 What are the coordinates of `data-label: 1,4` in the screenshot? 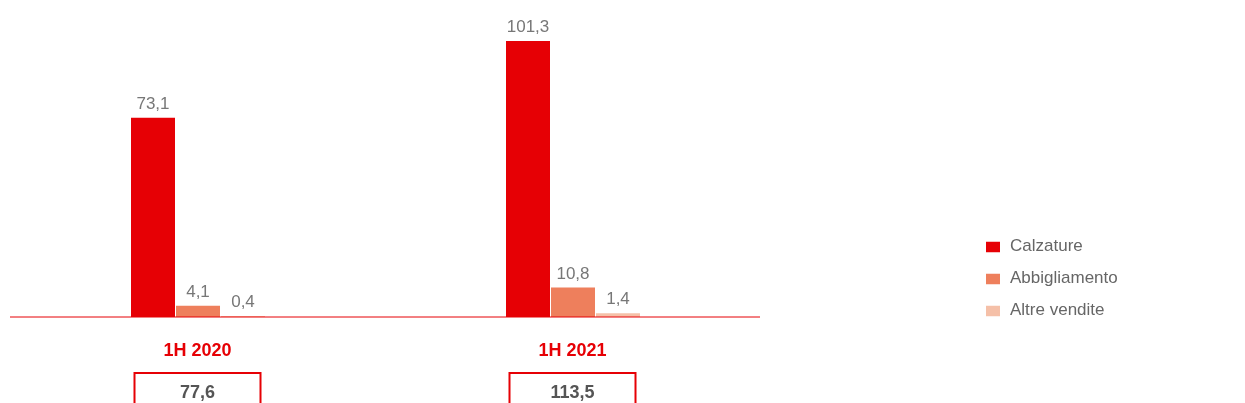 It's located at (618, 299).